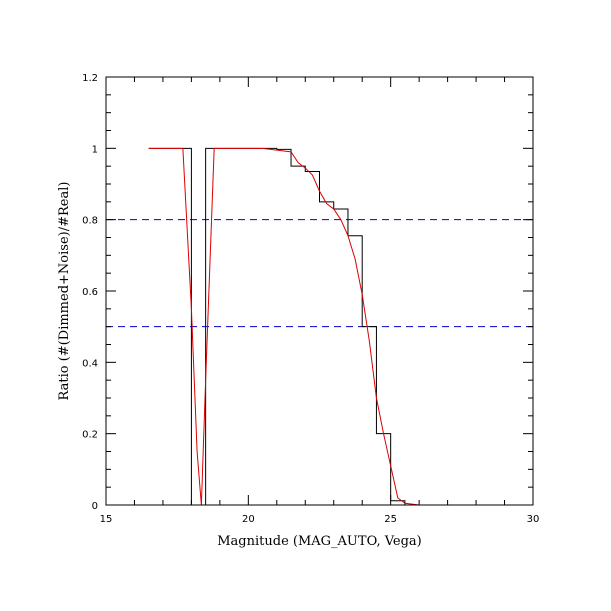 This screenshot has height=611, width=611. I want to click on x-tick-label: 20, so click(248, 519).